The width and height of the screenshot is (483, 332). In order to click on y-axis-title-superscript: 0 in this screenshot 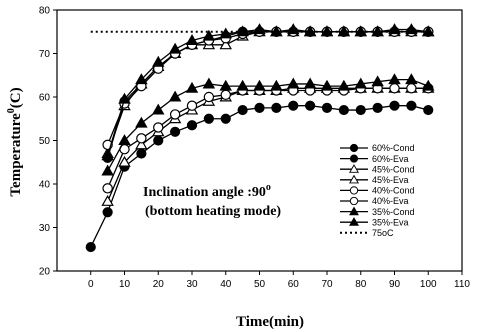, I will do `click(11, 110)`.